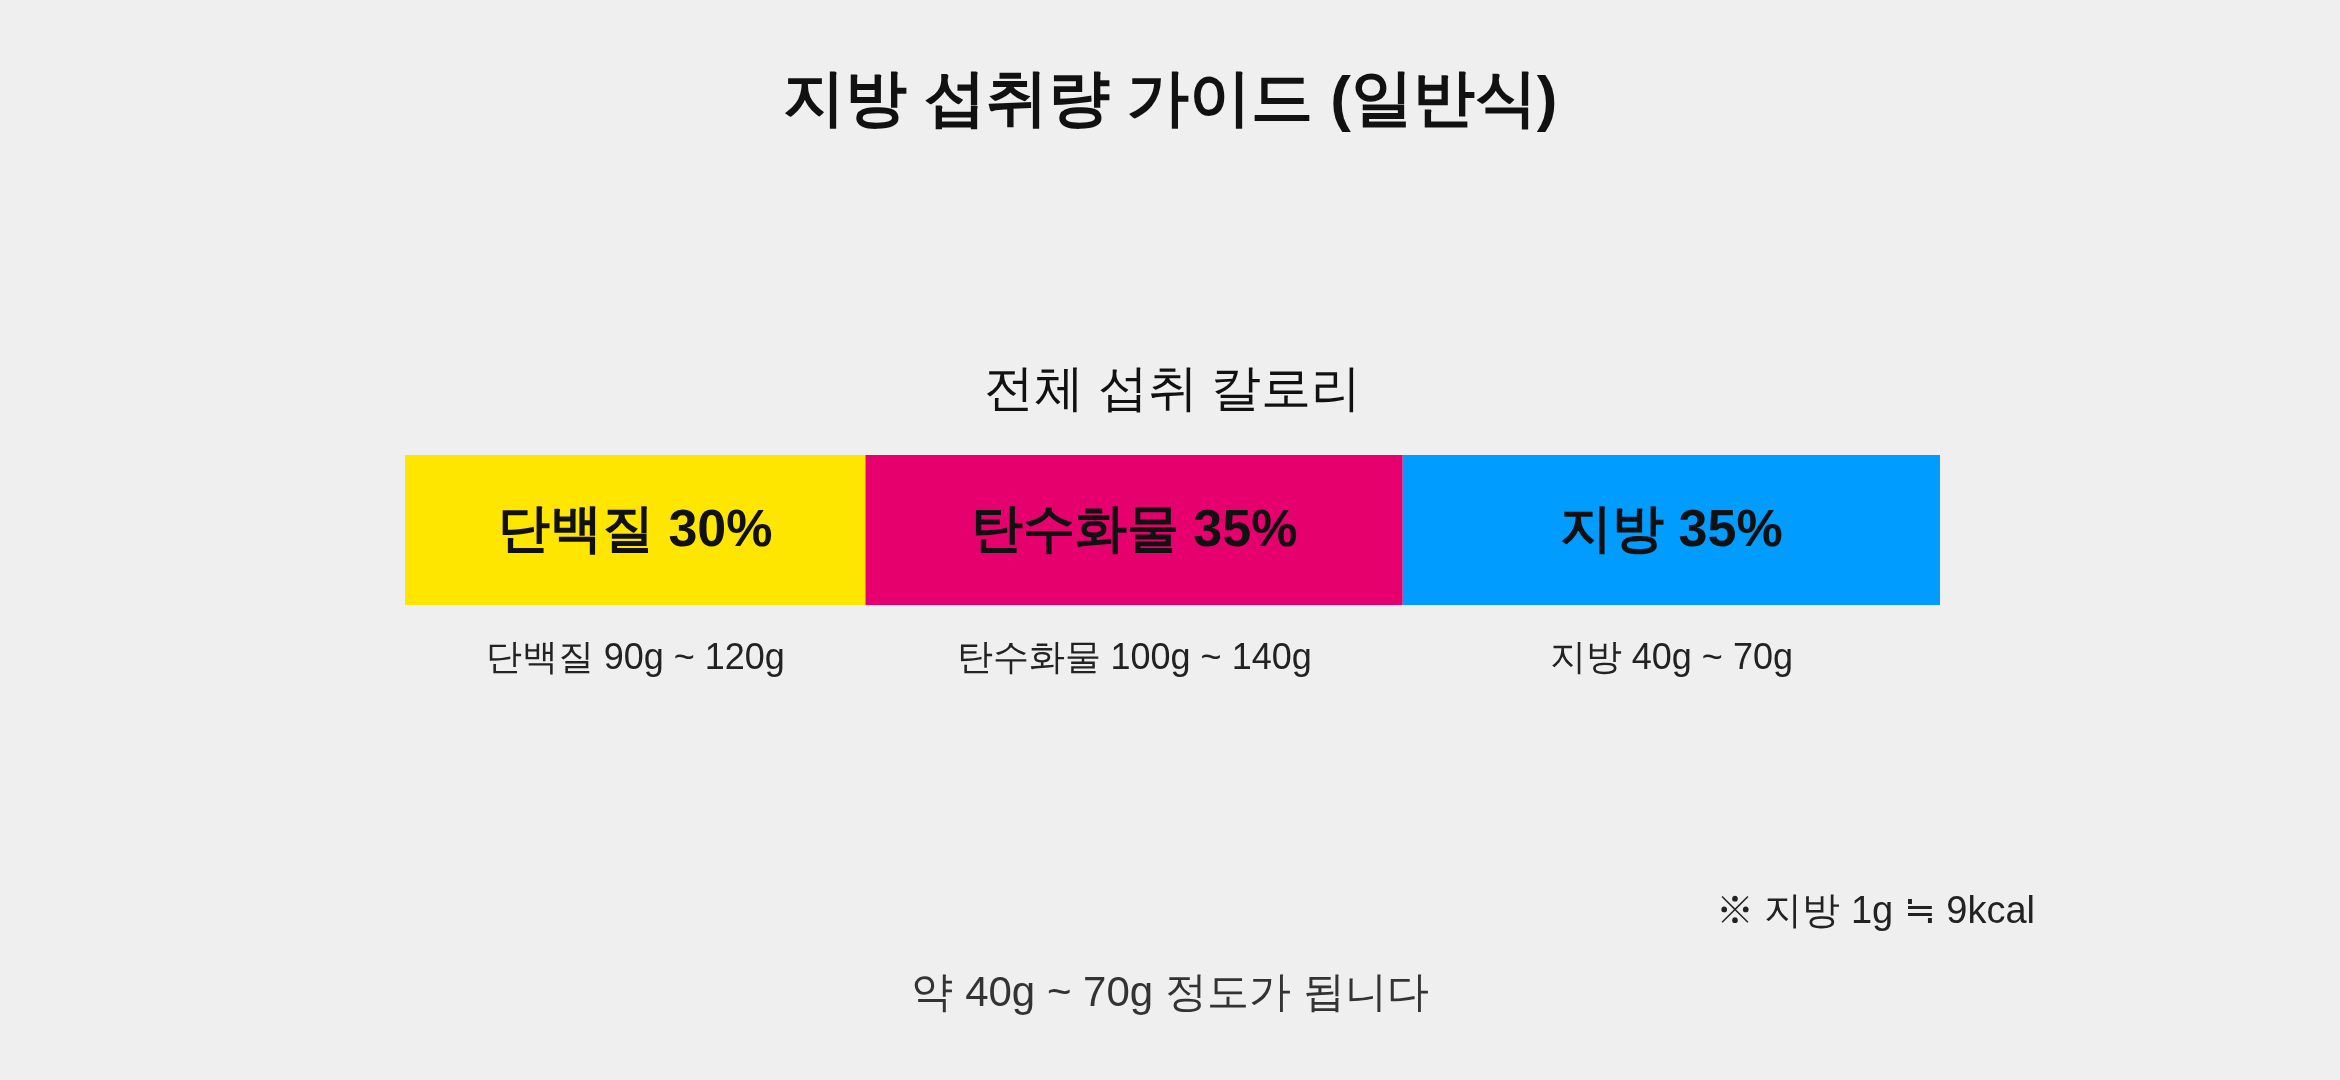  What do you see at coordinates (1875, 910) in the screenshot?
I see `text: ※ 지방 1g ≒ 9kcal` at bounding box center [1875, 910].